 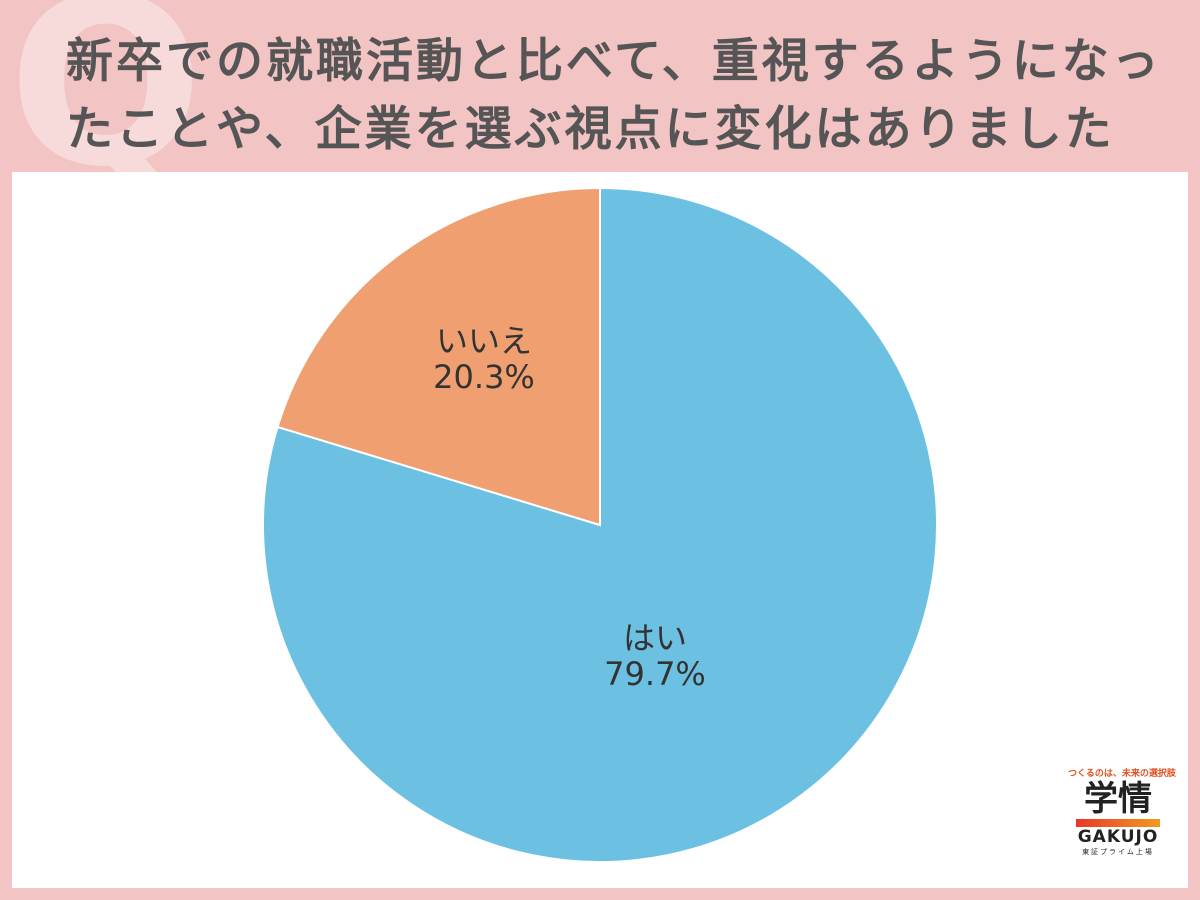 I want to click on value-label: 20.3%, so click(x=484, y=377).